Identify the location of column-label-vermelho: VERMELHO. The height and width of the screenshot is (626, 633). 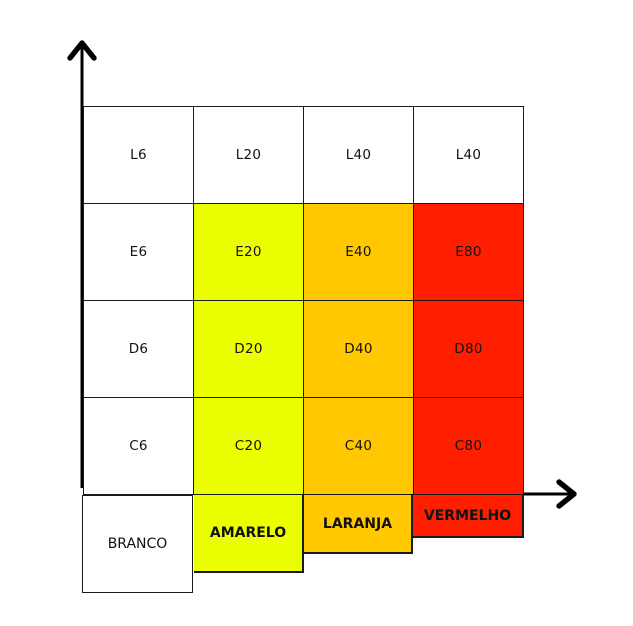
(468, 516).